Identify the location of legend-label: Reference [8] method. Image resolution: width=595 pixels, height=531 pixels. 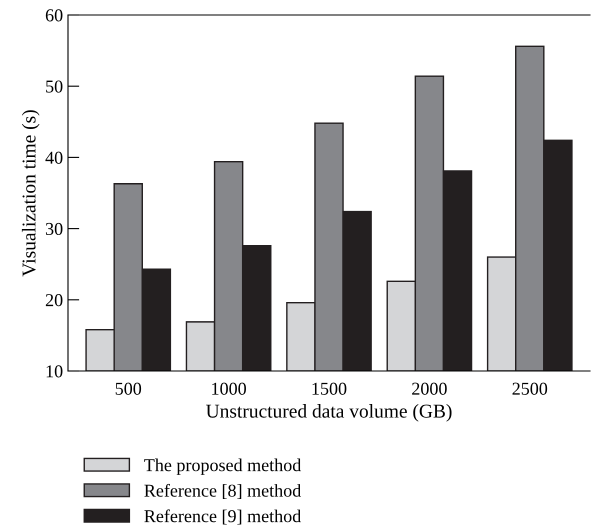
(223, 492).